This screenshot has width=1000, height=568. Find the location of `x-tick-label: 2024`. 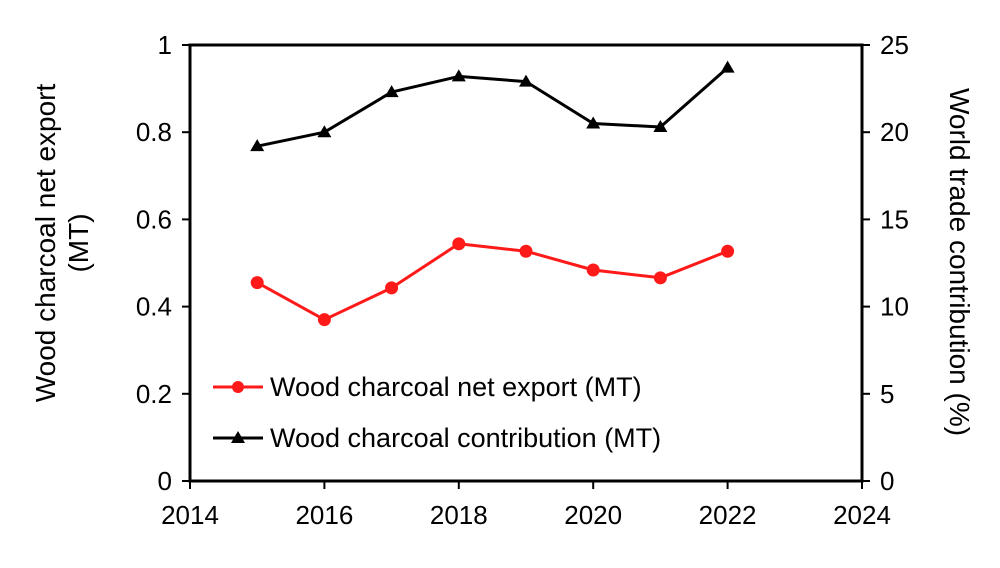

x-tick-label: 2024 is located at coordinates (862, 515).